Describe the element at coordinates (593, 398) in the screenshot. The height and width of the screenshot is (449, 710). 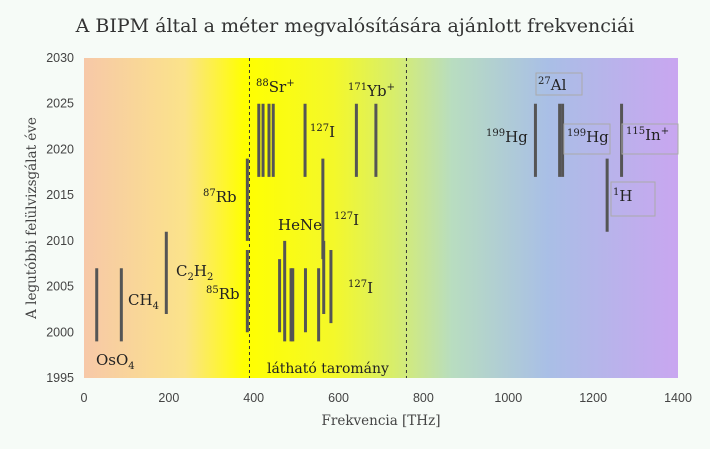
I see `x-tick-label: 1200` at that location.